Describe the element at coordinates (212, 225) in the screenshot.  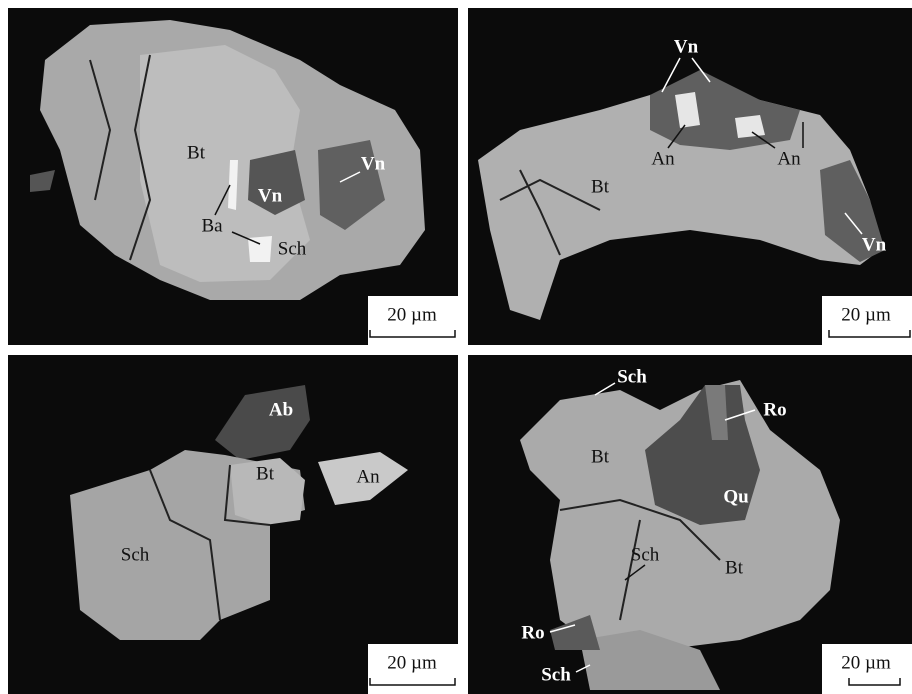
I see `mineral-label: Ba` at that location.